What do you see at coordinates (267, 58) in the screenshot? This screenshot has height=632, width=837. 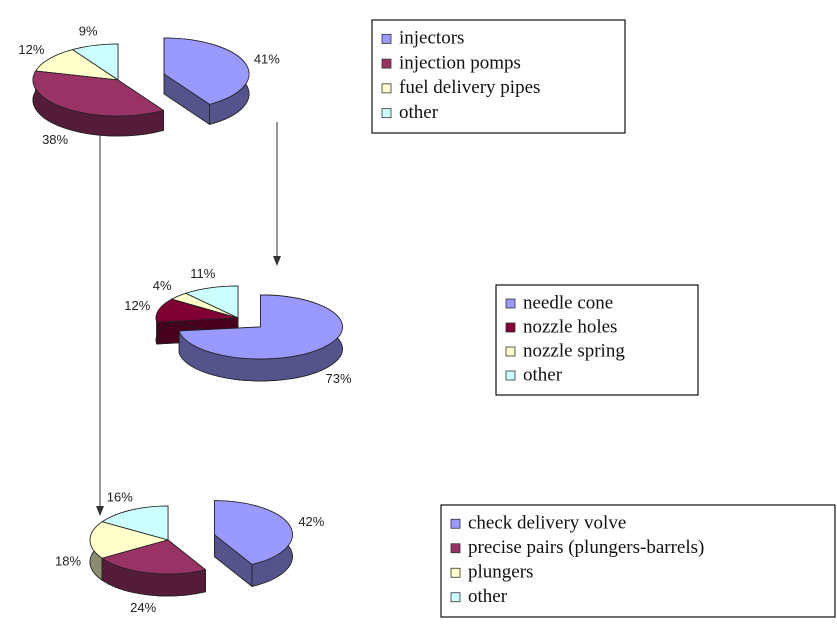 I see `value-label: 41%` at bounding box center [267, 58].